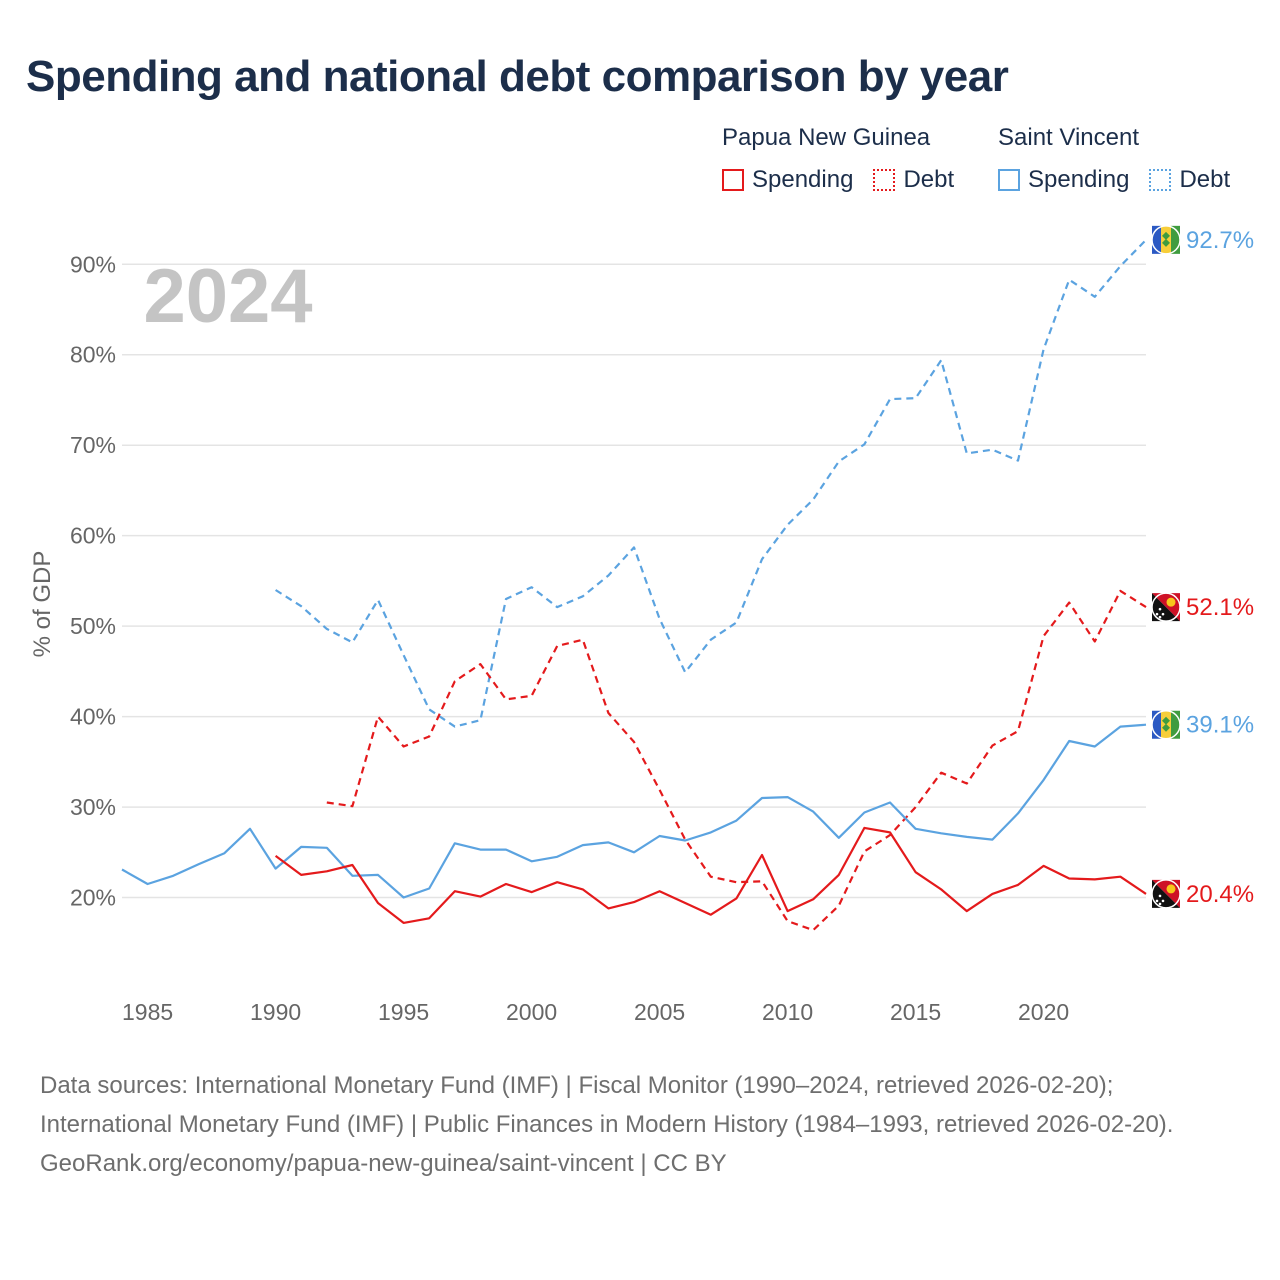 This screenshot has height=1280, width=1280. I want to click on y-axis-ticks: 20% 30% 40% 50% 60% 70% 80% 90%, so click(93, 580).